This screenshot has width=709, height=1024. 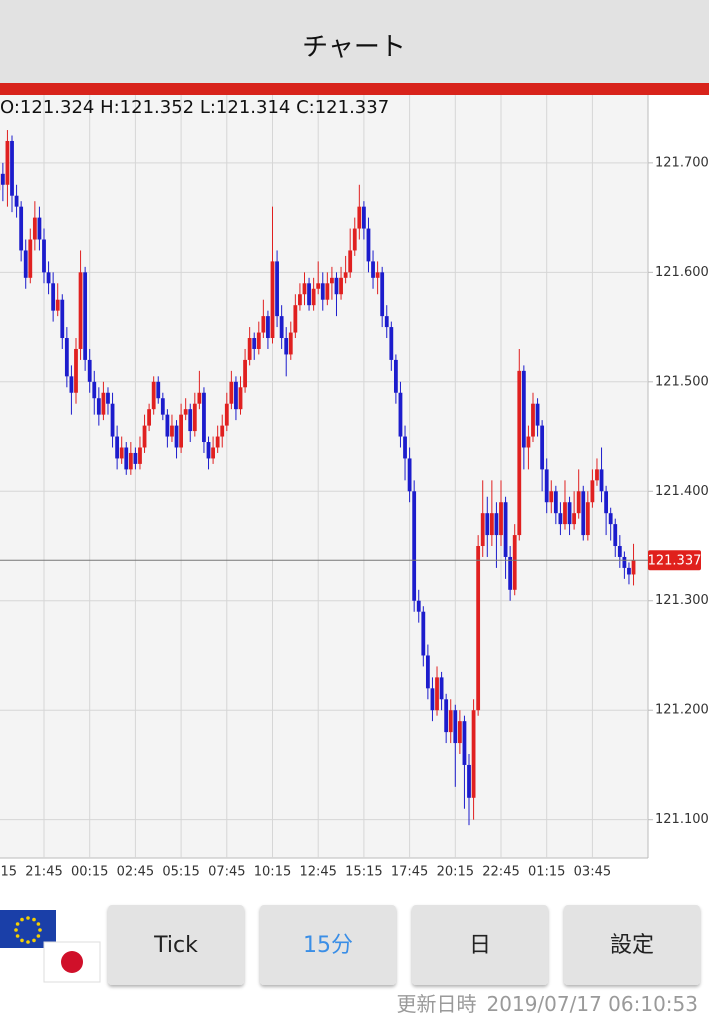 I want to click on button-label: 設定, so click(x=632, y=945).